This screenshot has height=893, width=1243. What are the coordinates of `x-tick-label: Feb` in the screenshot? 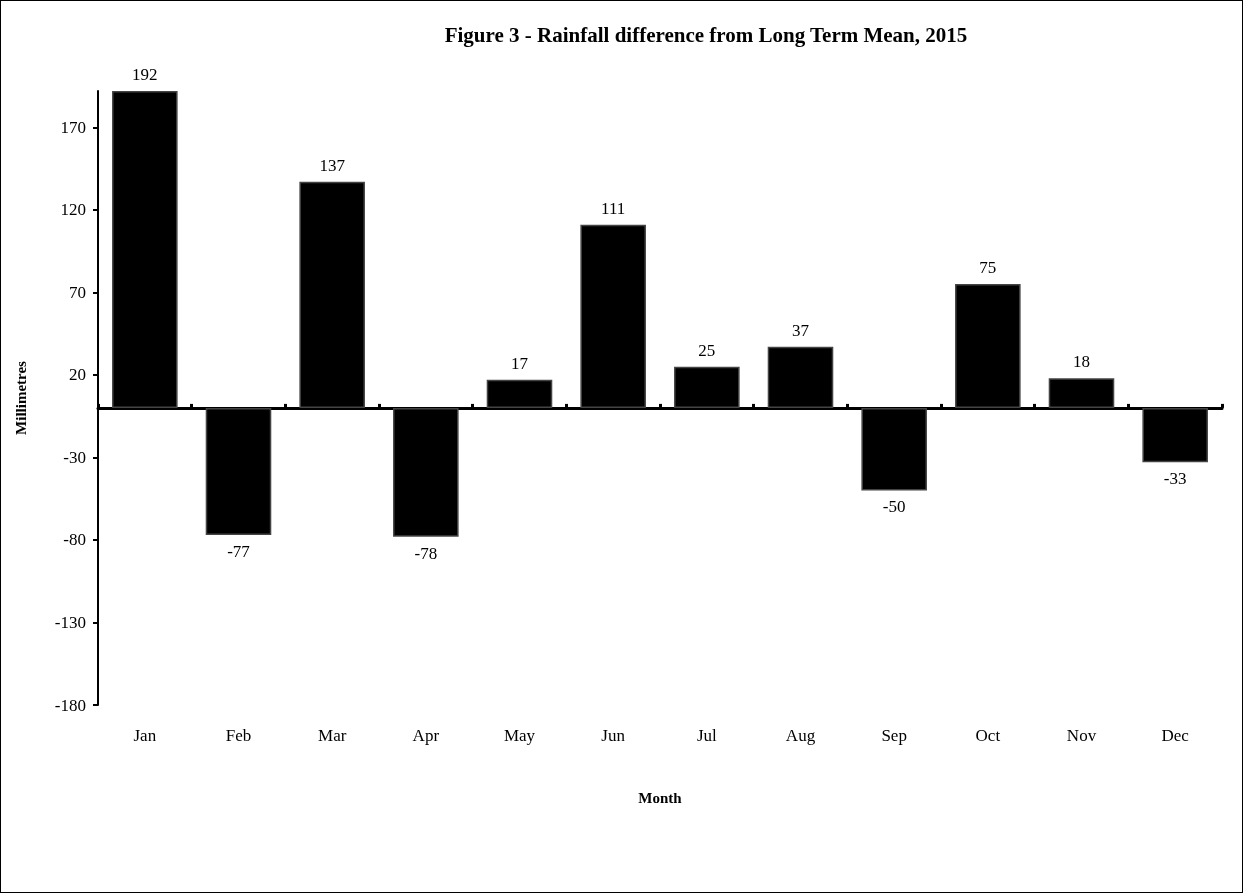 It's located at (238, 735).